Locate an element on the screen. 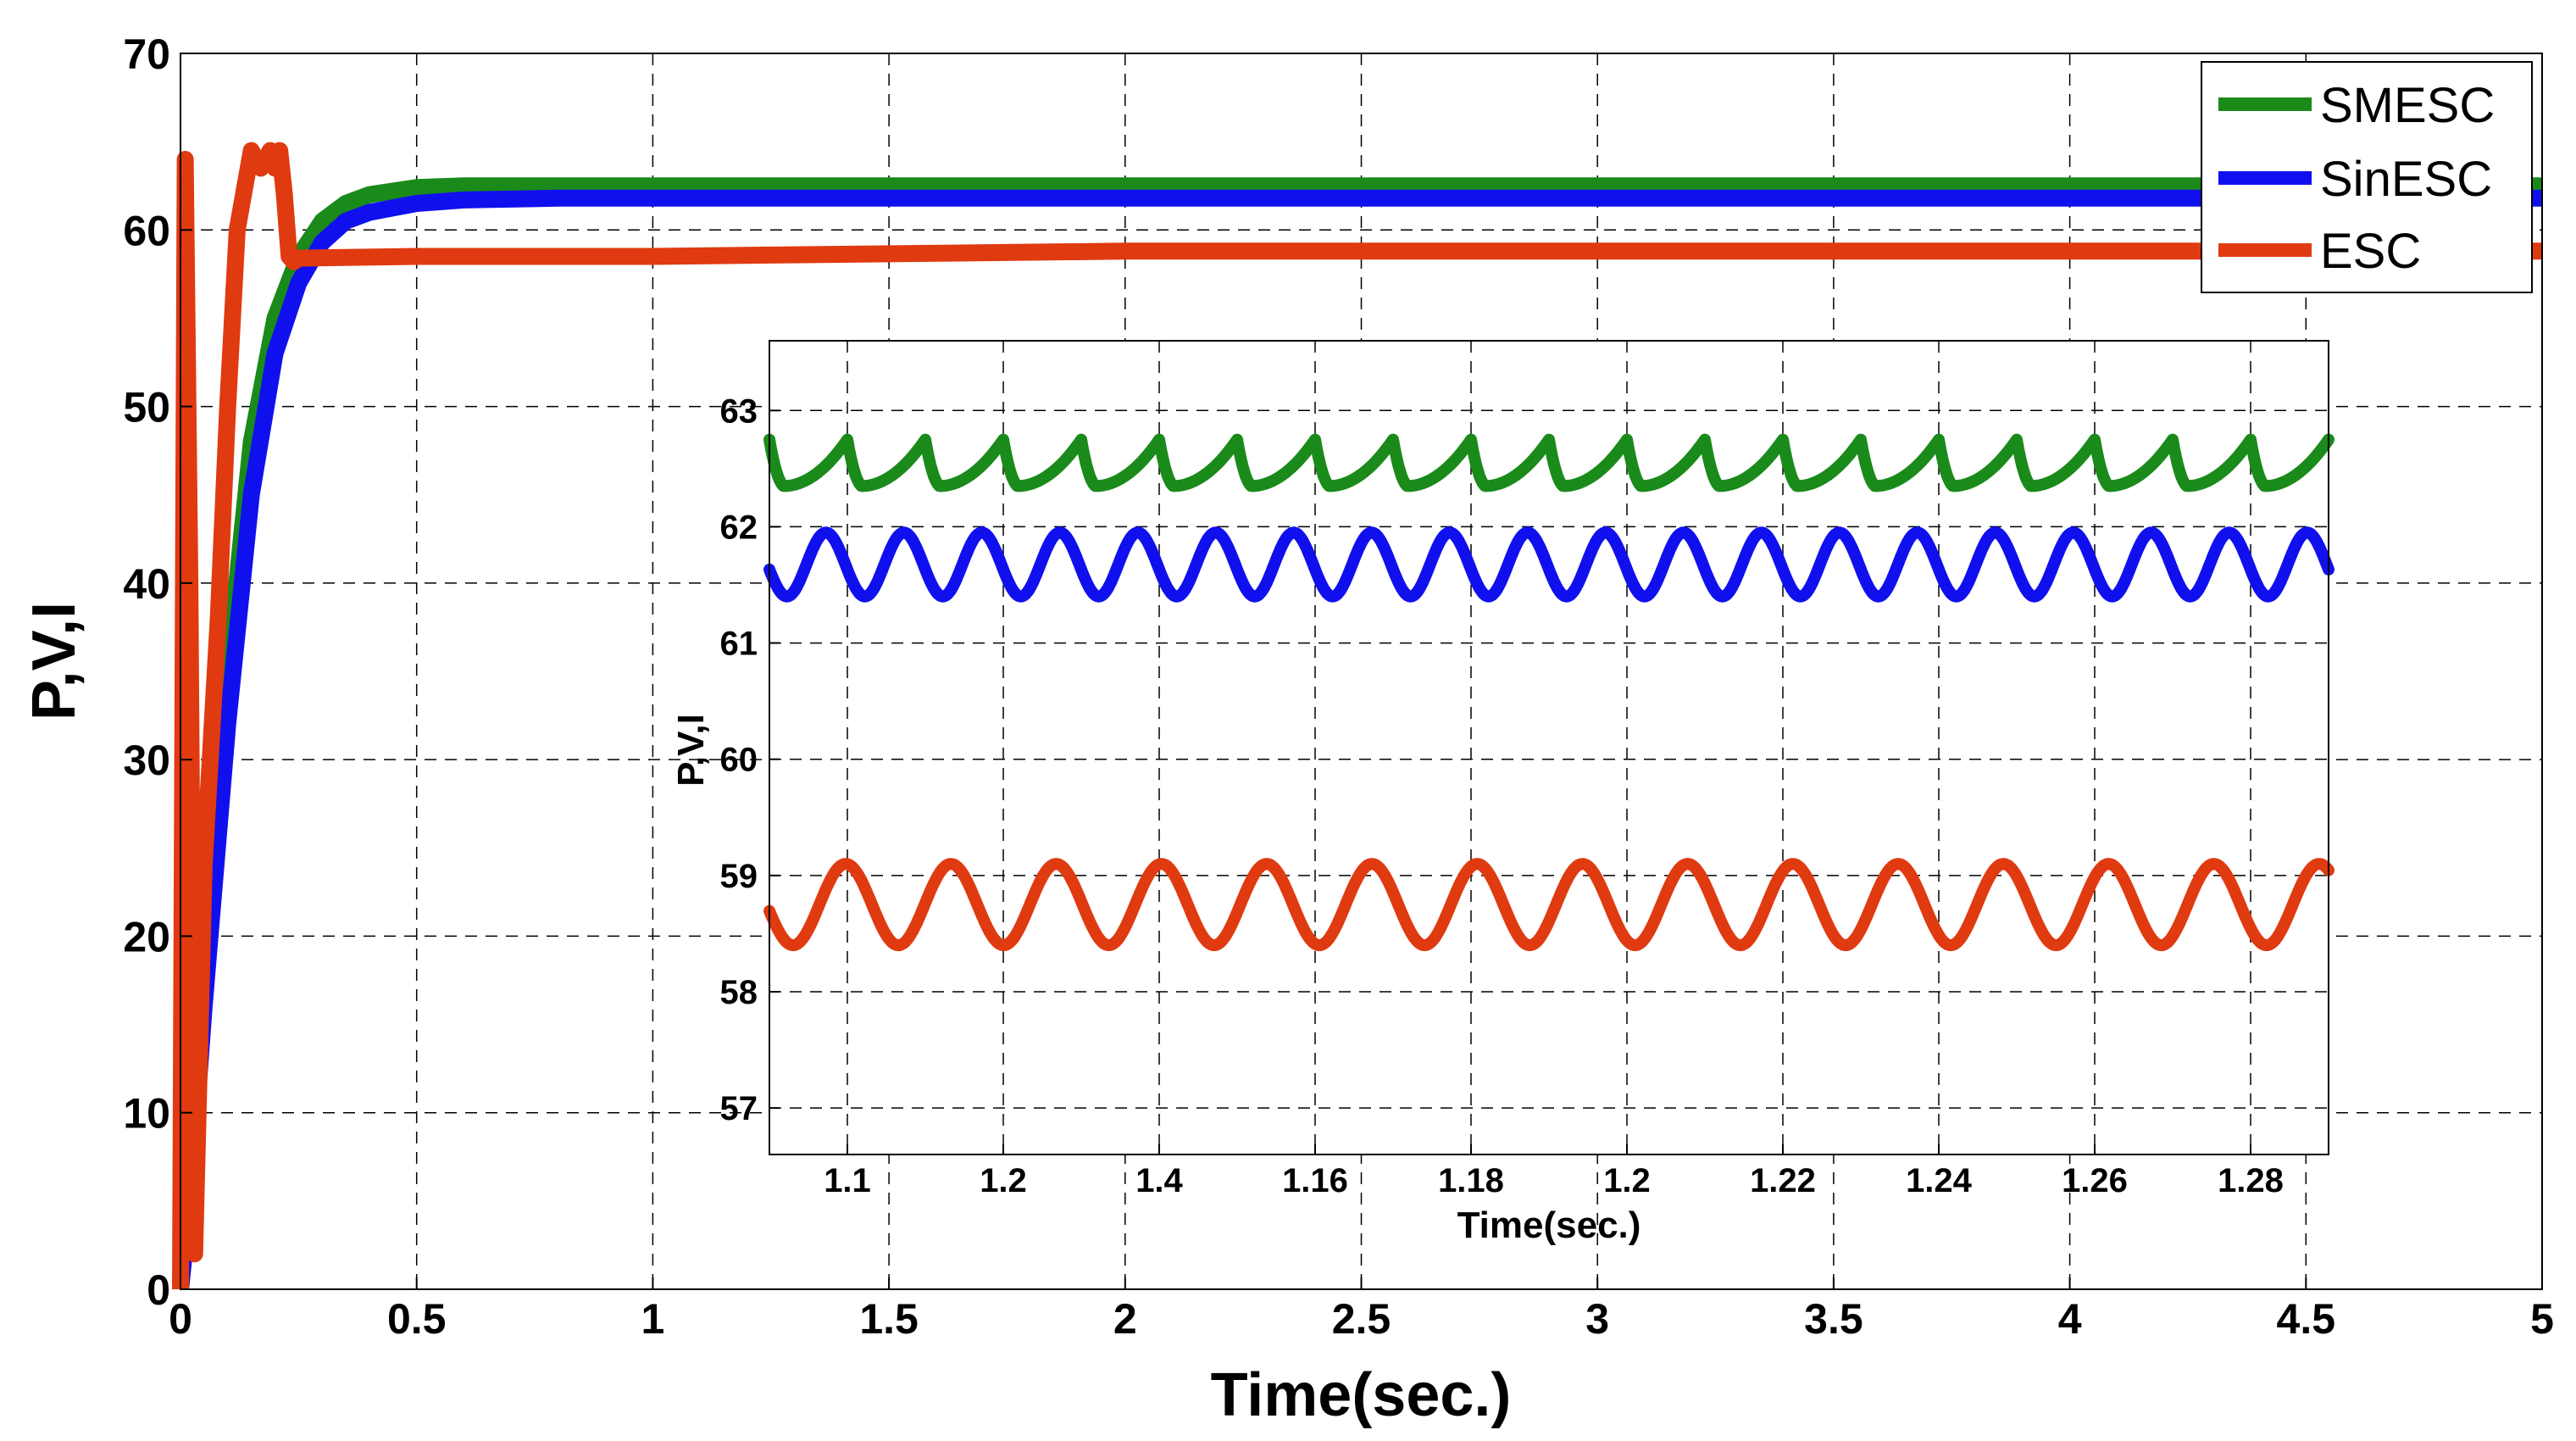  inset-y-tick-label: 59 is located at coordinates (739, 876).